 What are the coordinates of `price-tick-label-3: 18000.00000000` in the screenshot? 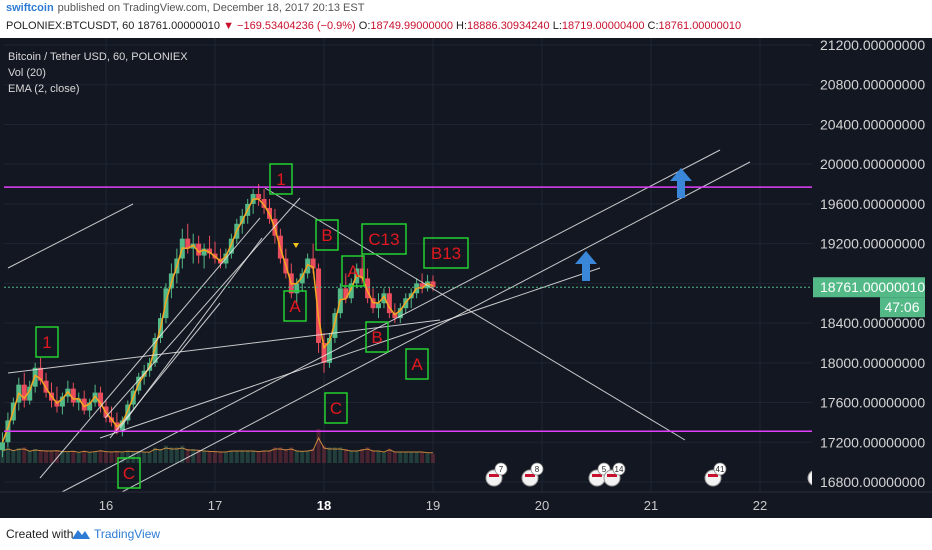 It's located at (872, 363).